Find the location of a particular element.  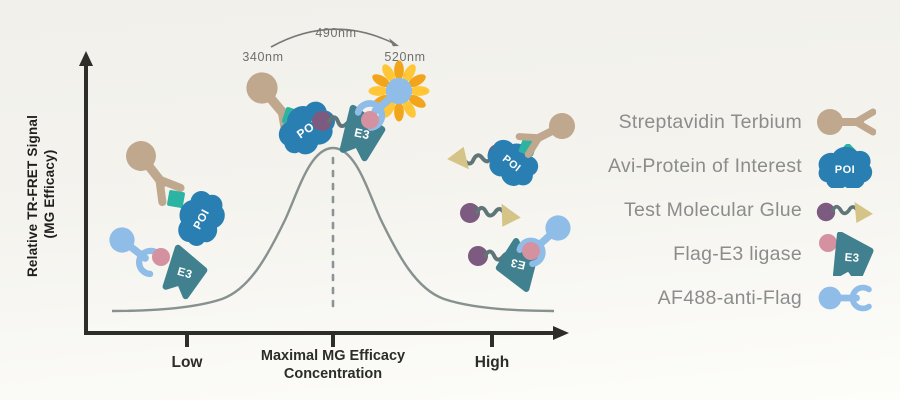

molecular-glue is located at coordinates (490, 214).